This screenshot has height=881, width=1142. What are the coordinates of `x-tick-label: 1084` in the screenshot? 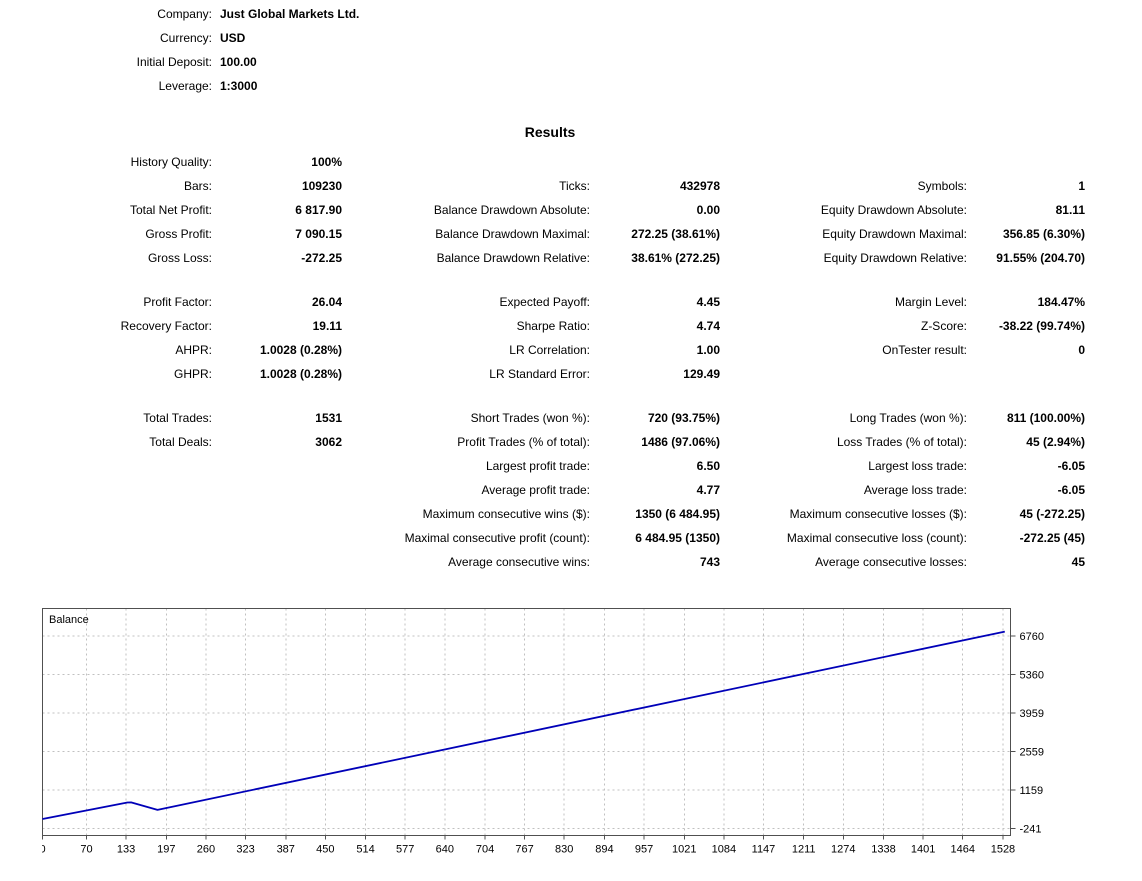 It's located at (724, 850).